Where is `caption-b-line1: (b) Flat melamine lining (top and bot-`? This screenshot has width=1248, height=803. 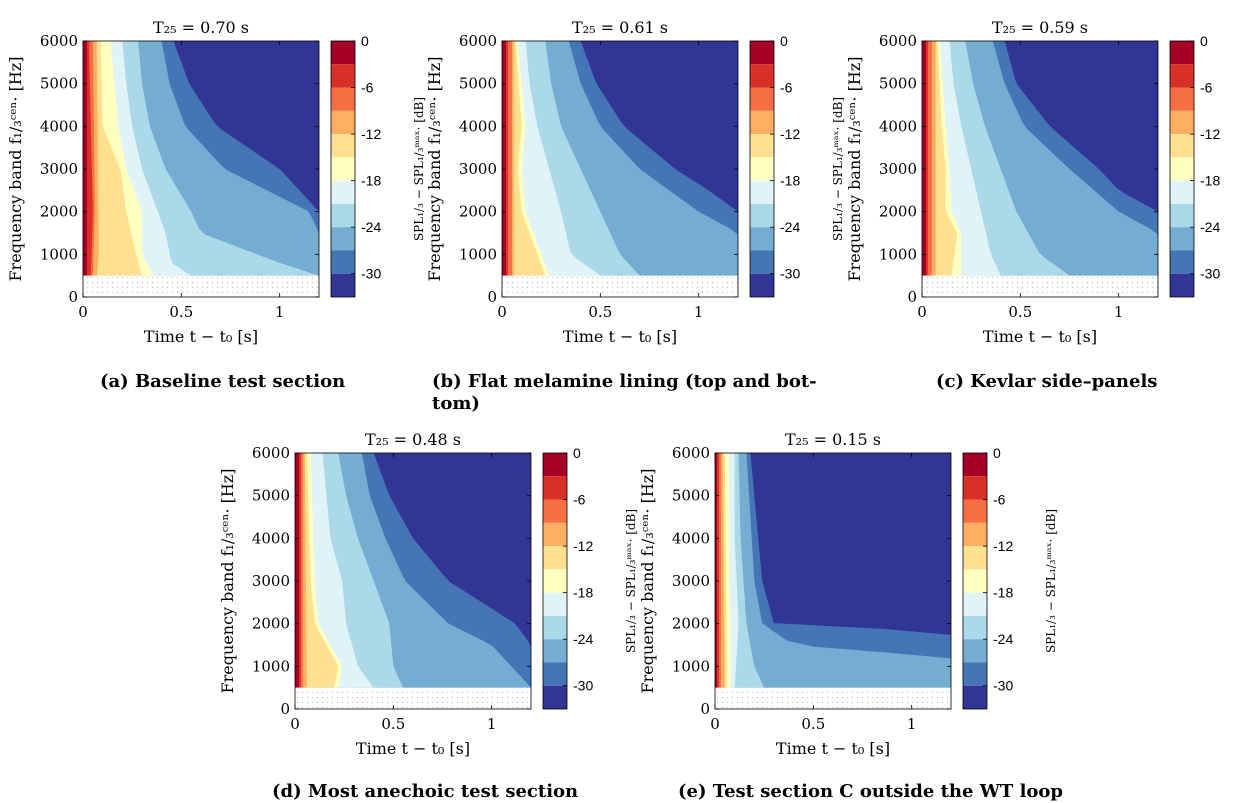
caption-b-line1: (b) Flat melamine lining (top and bot- is located at coordinates (624, 381).